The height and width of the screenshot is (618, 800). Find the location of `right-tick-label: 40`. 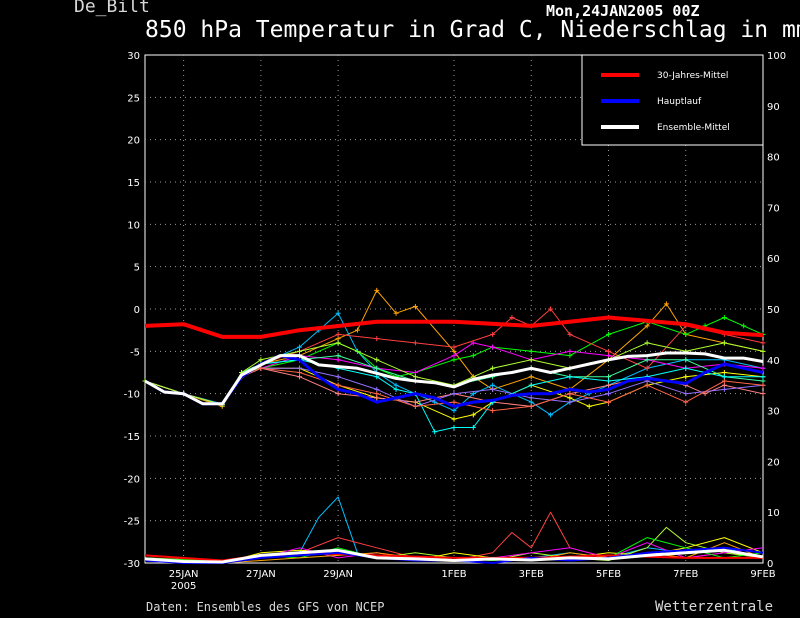

right-tick-label: 40 is located at coordinates (773, 361).